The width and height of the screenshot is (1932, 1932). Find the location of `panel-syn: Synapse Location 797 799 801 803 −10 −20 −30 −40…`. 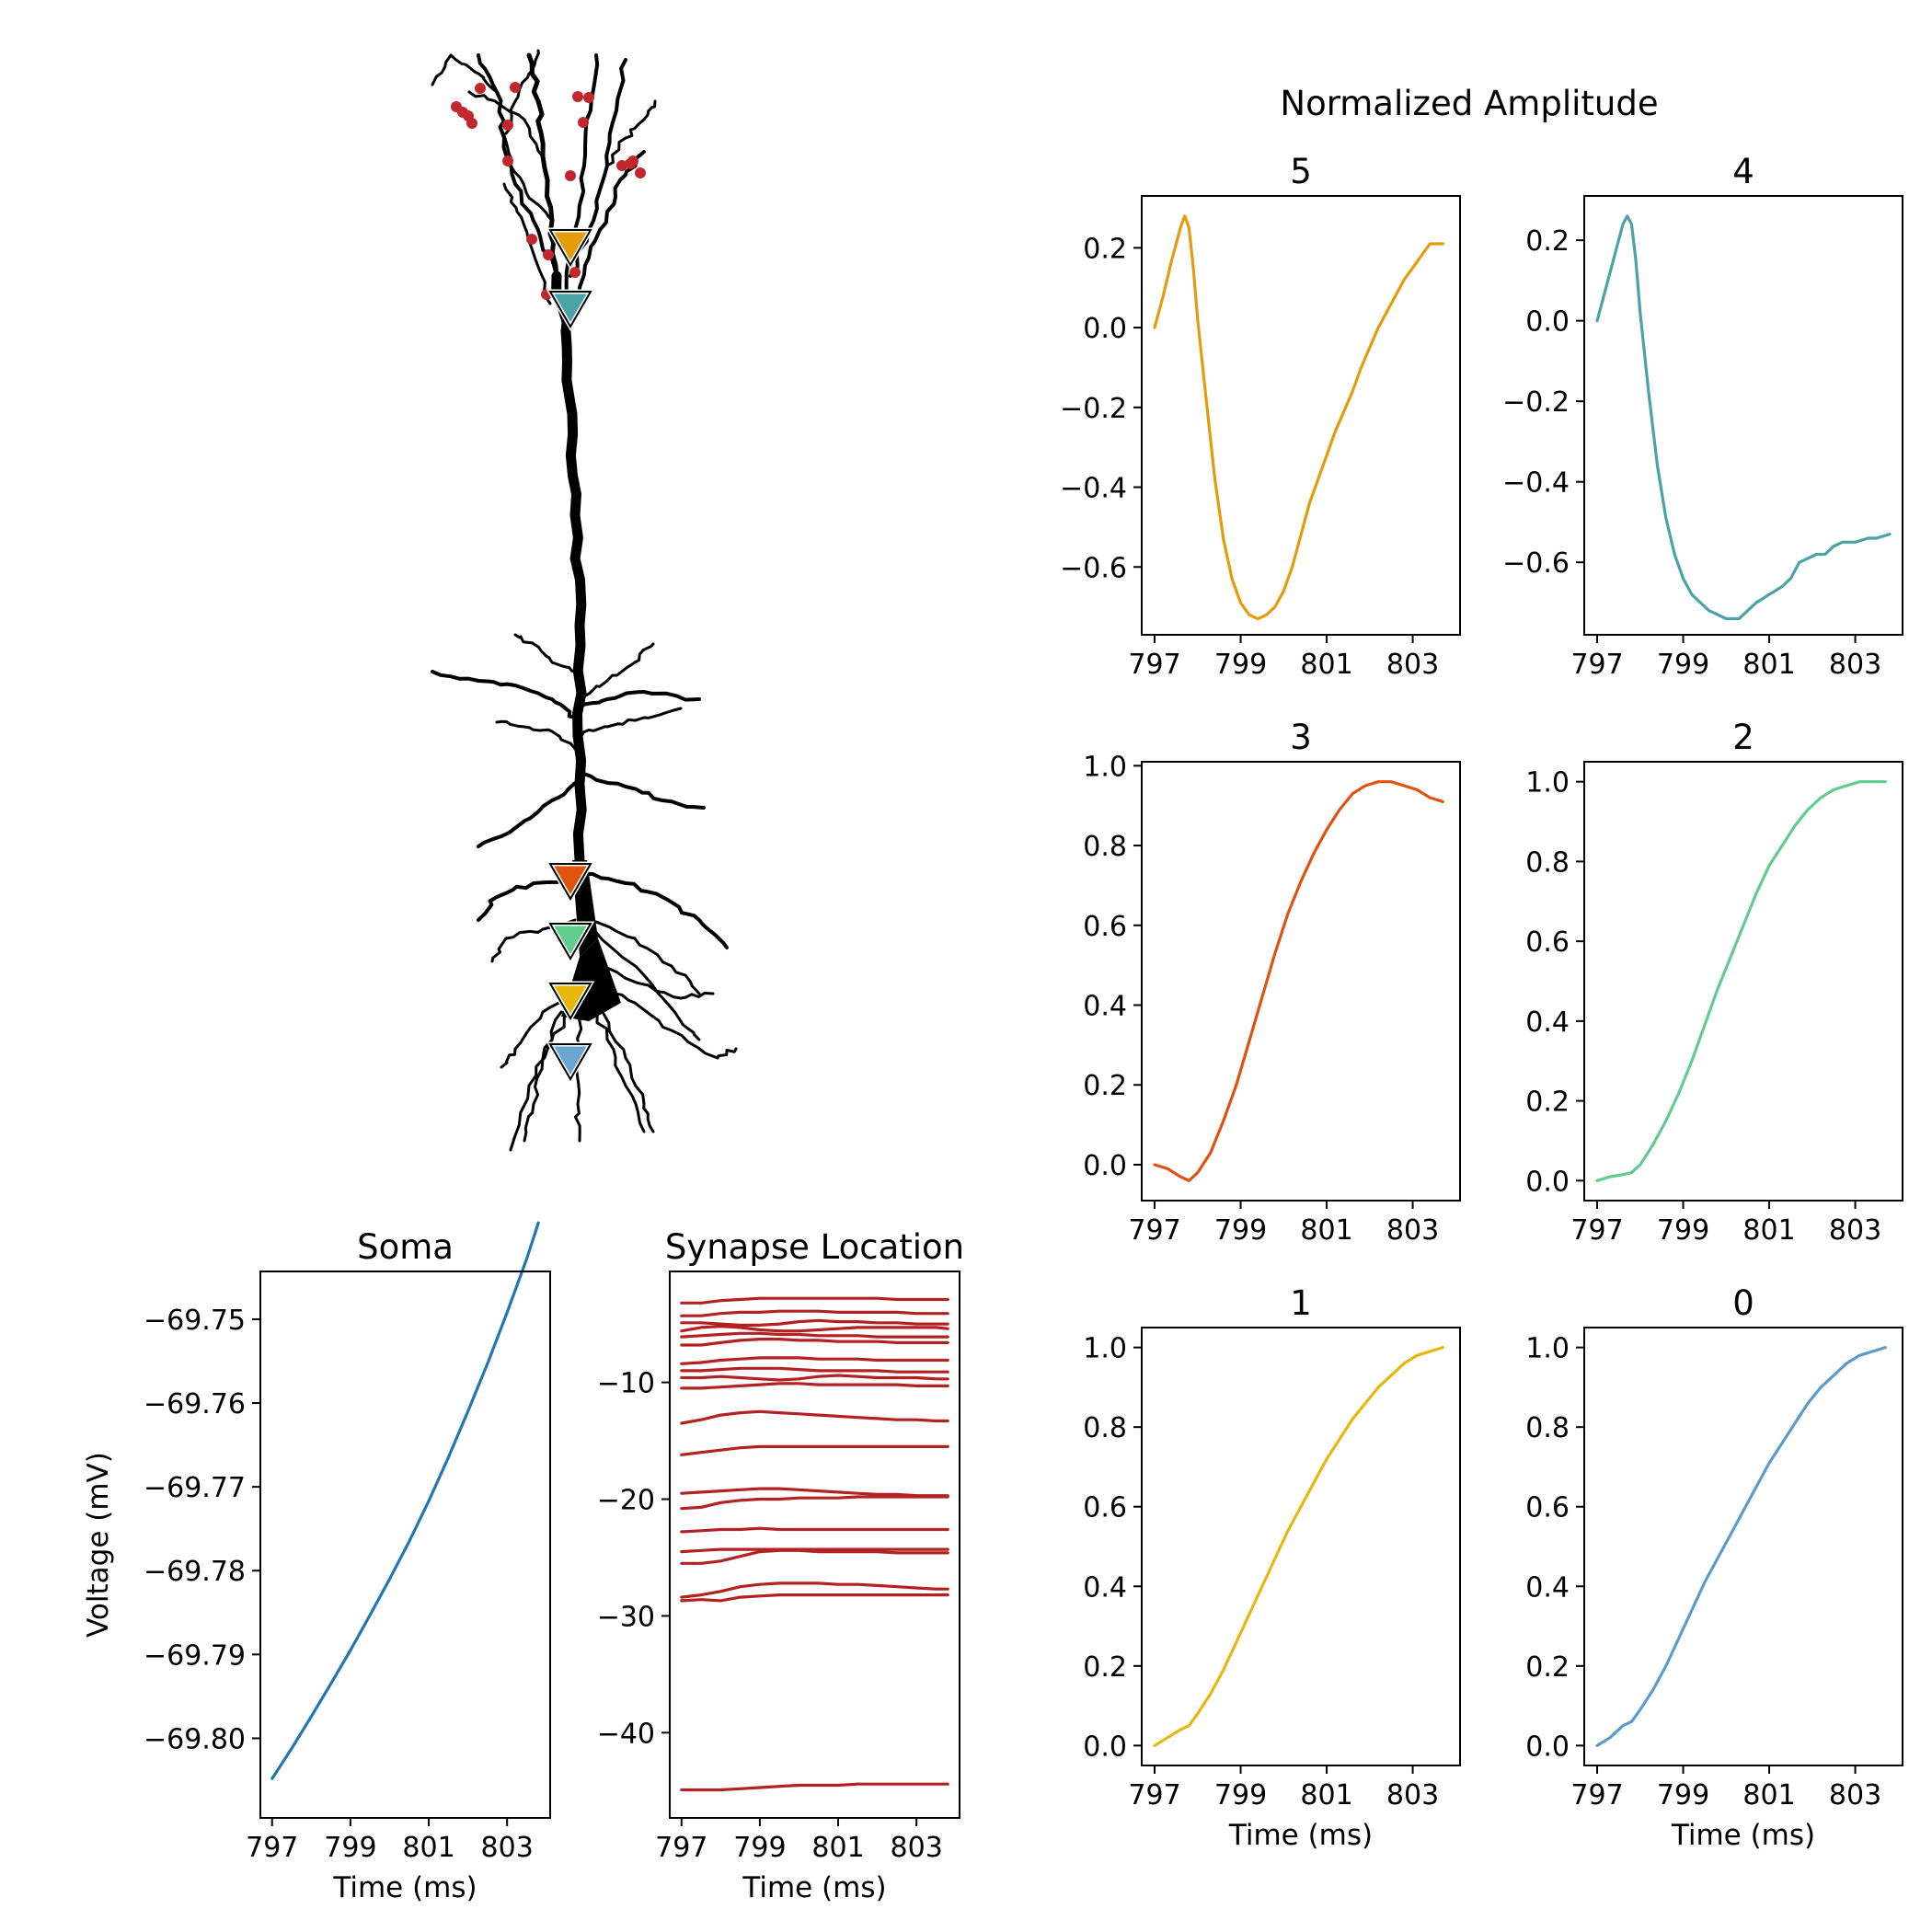

panel-syn: Synapse Location 797 799 801 803 −10 −20 −30 −40… is located at coordinates (780, 1565).